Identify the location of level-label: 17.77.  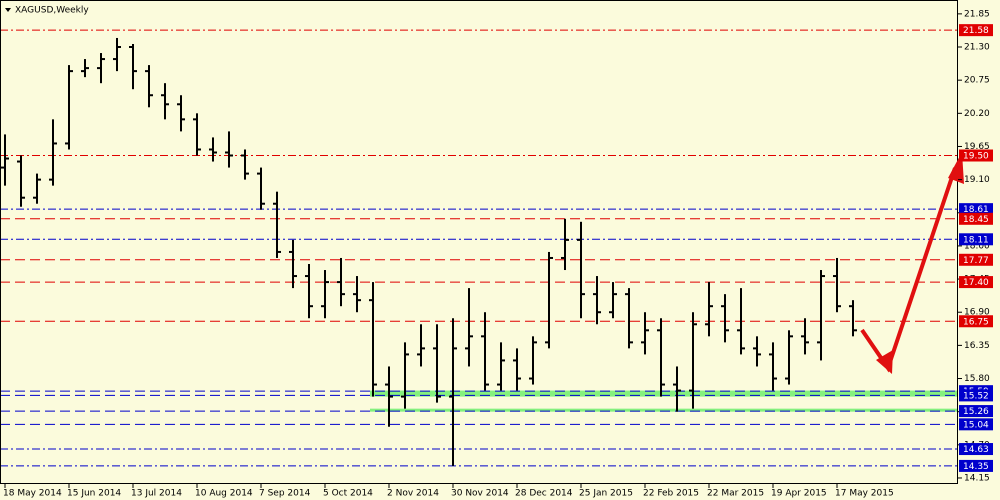
(976, 261).